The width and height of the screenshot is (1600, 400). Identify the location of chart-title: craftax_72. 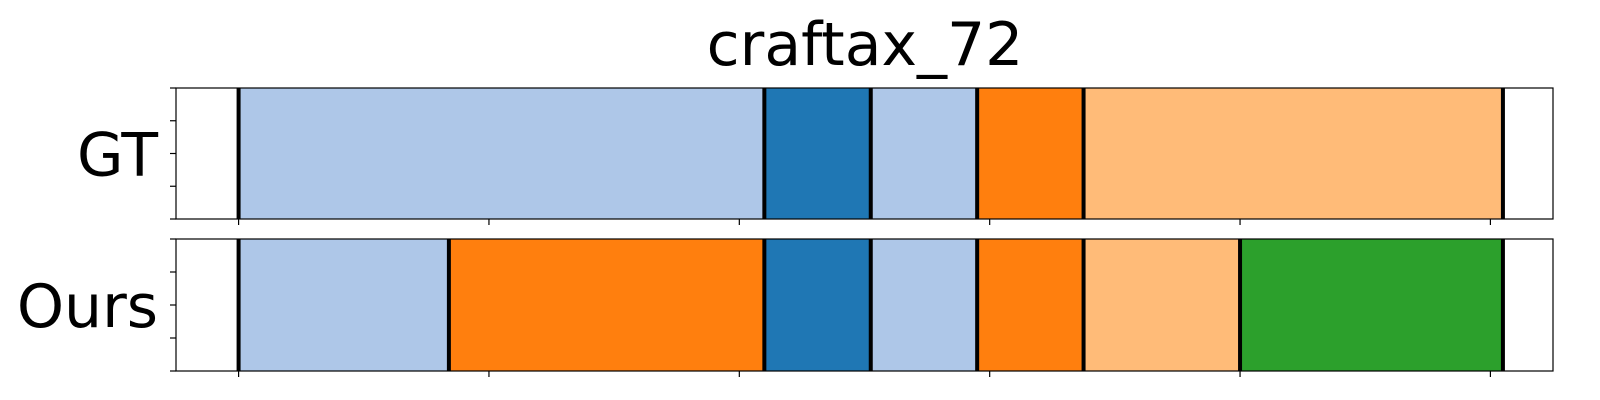
(865, 45).